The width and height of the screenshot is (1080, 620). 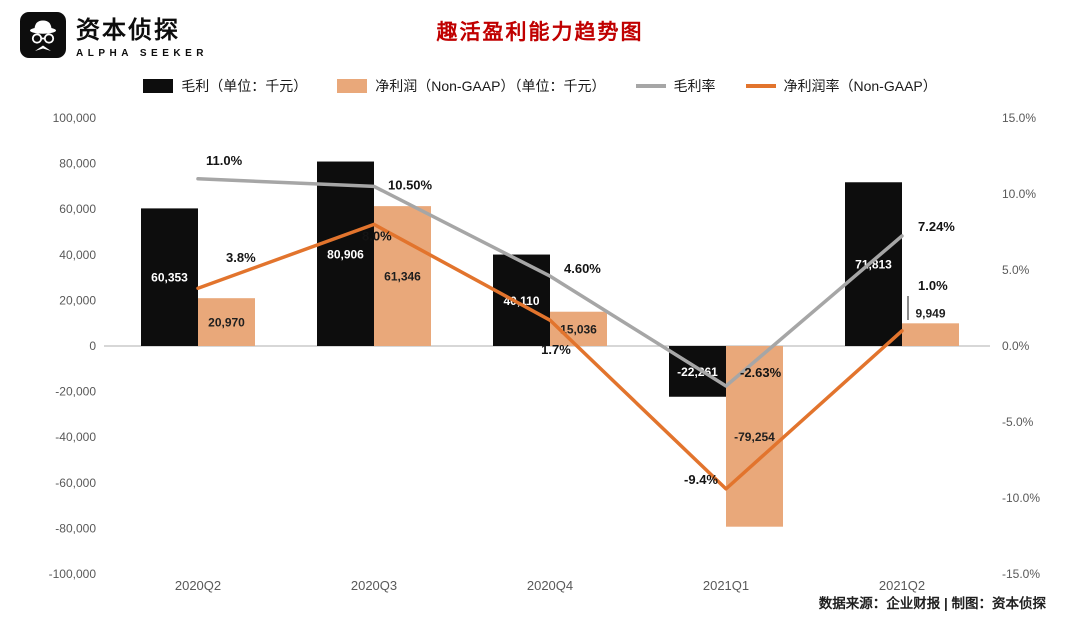 I want to click on x-axis-label: 2021Q1, so click(x=726, y=585).